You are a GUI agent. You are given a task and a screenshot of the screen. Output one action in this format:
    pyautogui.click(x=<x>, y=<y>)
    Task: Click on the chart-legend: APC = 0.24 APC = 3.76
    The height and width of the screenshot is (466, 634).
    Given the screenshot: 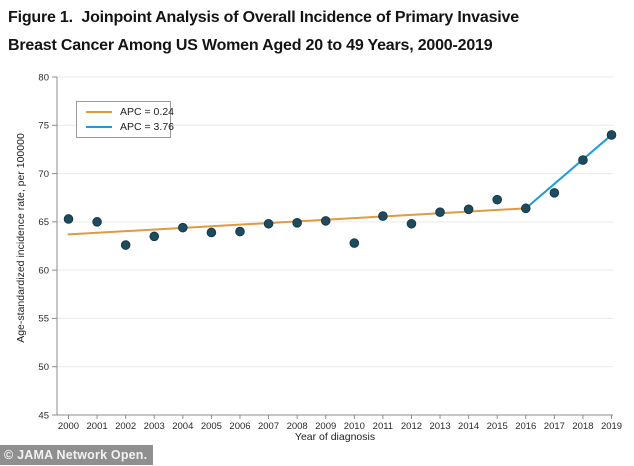 What is the action you would take?
    pyautogui.click(x=125, y=119)
    